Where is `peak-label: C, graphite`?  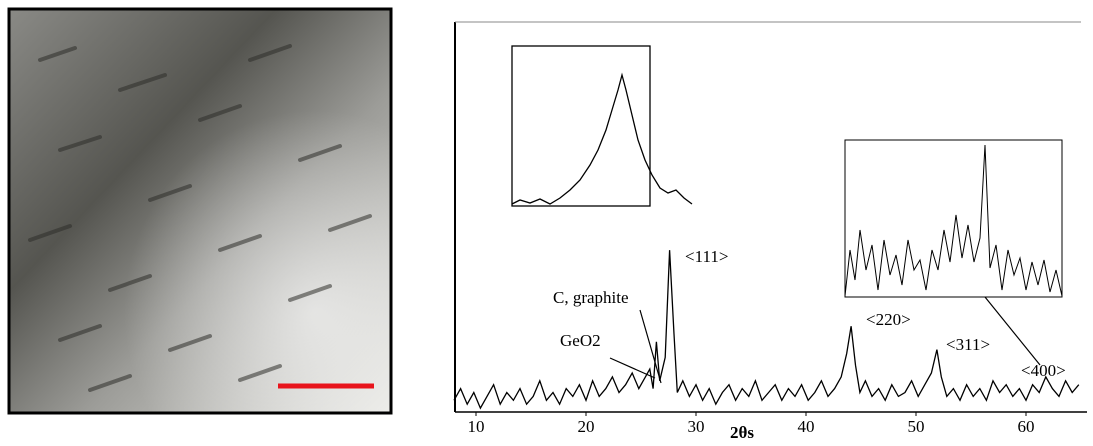 peak-label: C, graphite is located at coordinates (591, 297).